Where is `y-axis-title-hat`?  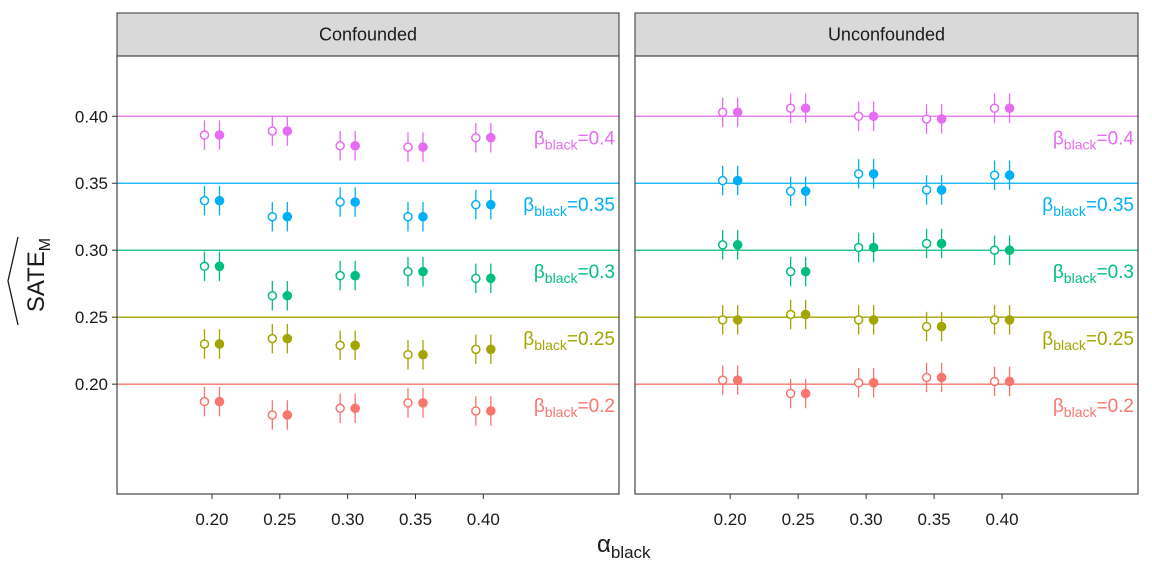
y-axis-title-hat is located at coordinates (13, 281).